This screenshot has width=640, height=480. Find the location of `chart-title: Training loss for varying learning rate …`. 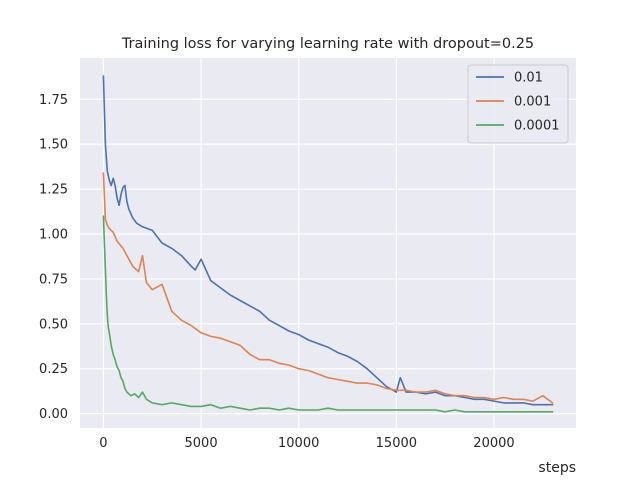

chart-title: Training loss for varying learning rate … is located at coordinates (327, 44).